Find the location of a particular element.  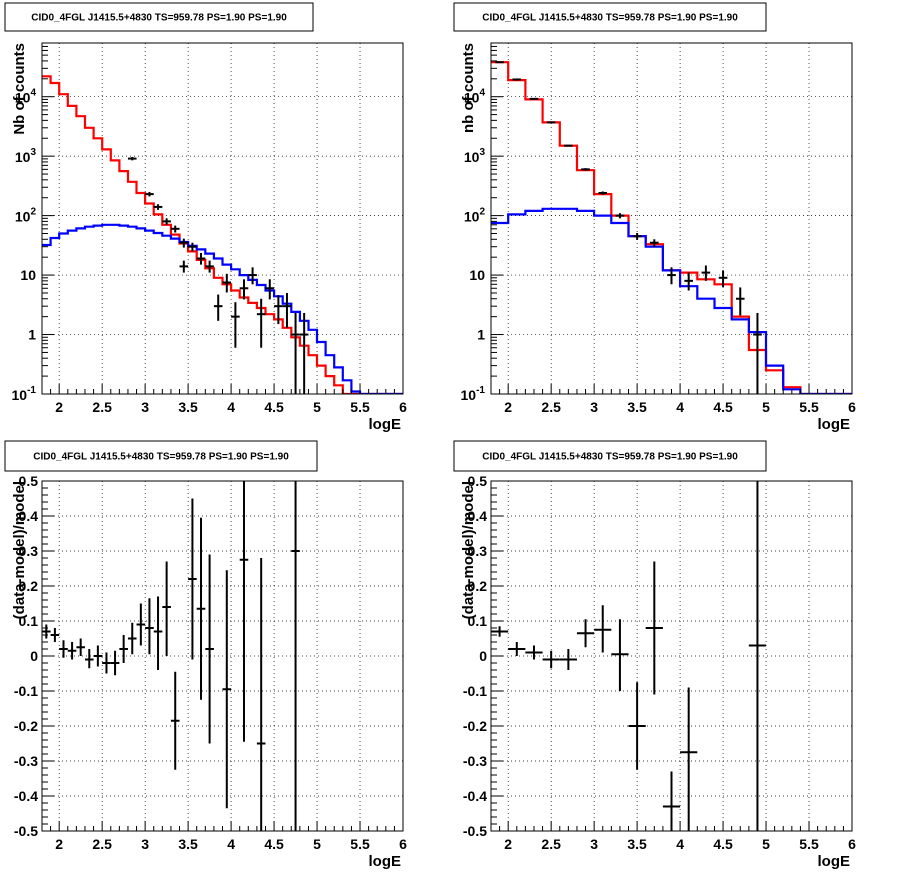

y-tick-label: -0.1 is located at coordinates (26, 691).